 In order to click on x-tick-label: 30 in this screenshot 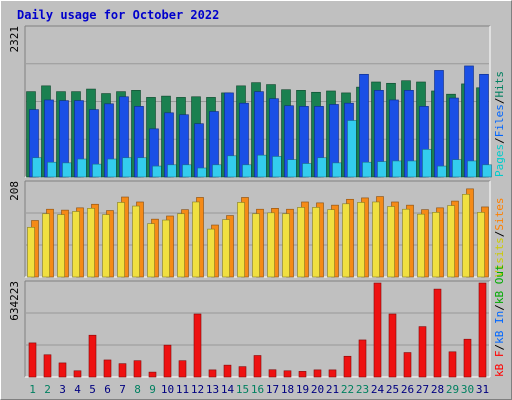, I will do `click(467, 389)`.